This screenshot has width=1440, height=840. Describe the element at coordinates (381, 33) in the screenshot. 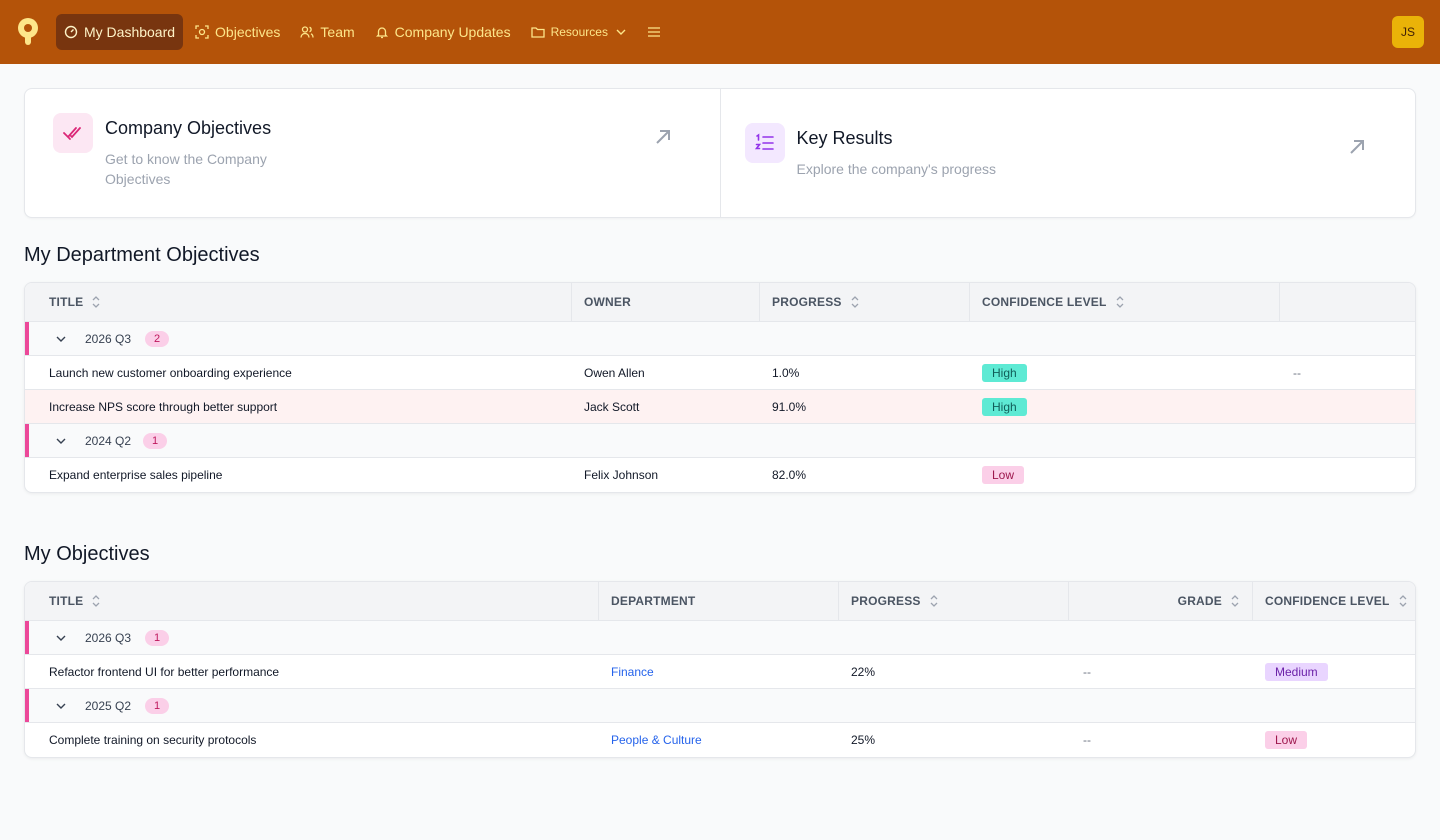

I see `bell-icon` at that location.